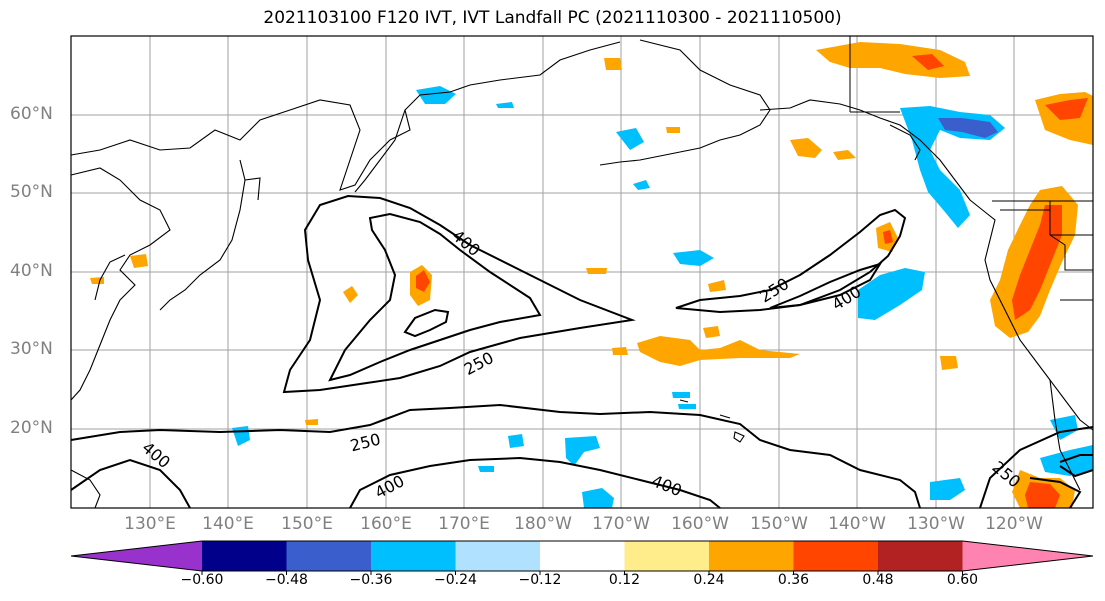 The height and width of the screenshot is (601, 1105). I want to click on lon-label: 180°W, so click(543, 524).